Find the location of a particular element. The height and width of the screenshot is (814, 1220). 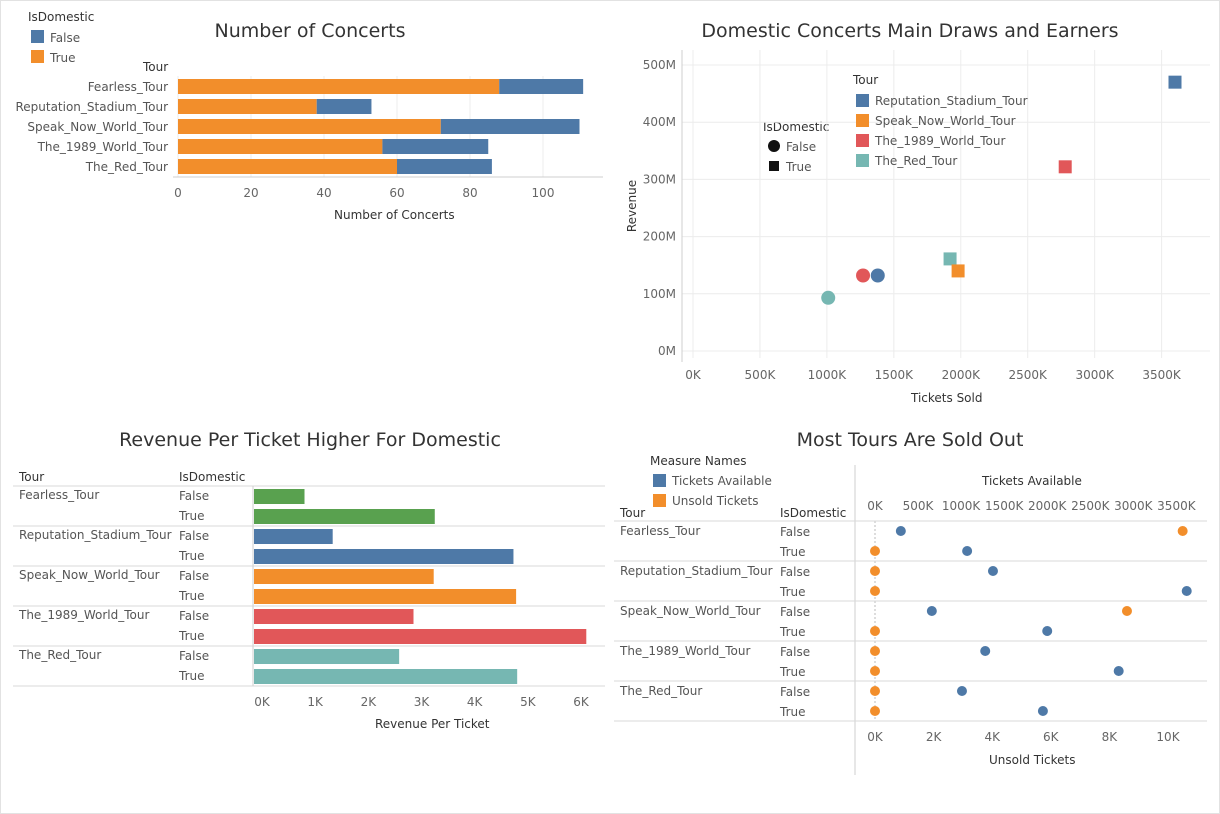

legend-label-tickets-available: Tickets Available is located at coordinates (721, 481).